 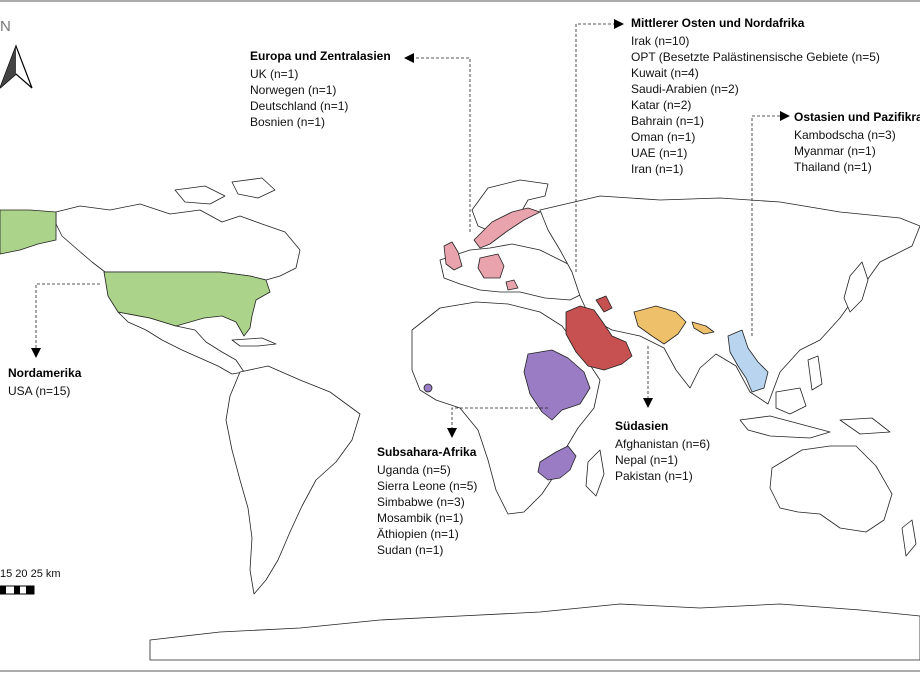 I want to click on germany-highlight, so click(x=491, y=266).